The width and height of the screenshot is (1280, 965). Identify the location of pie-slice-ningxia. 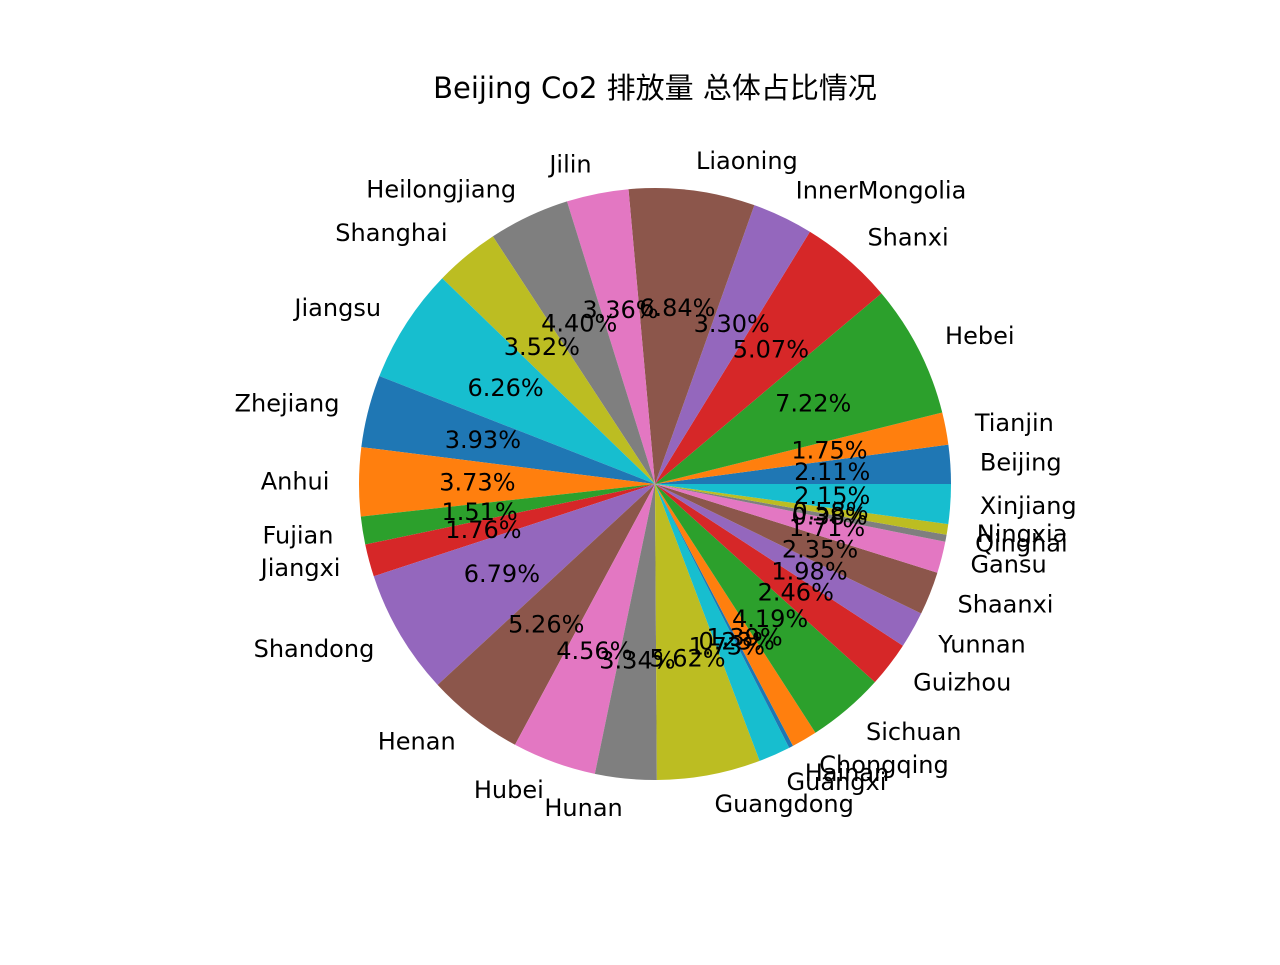
(802, 509).